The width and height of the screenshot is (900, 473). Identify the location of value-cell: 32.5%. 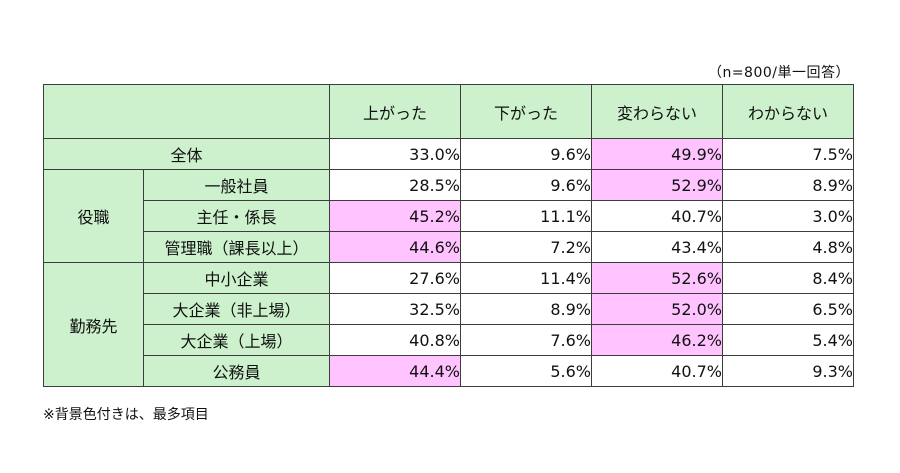
(395, 309).